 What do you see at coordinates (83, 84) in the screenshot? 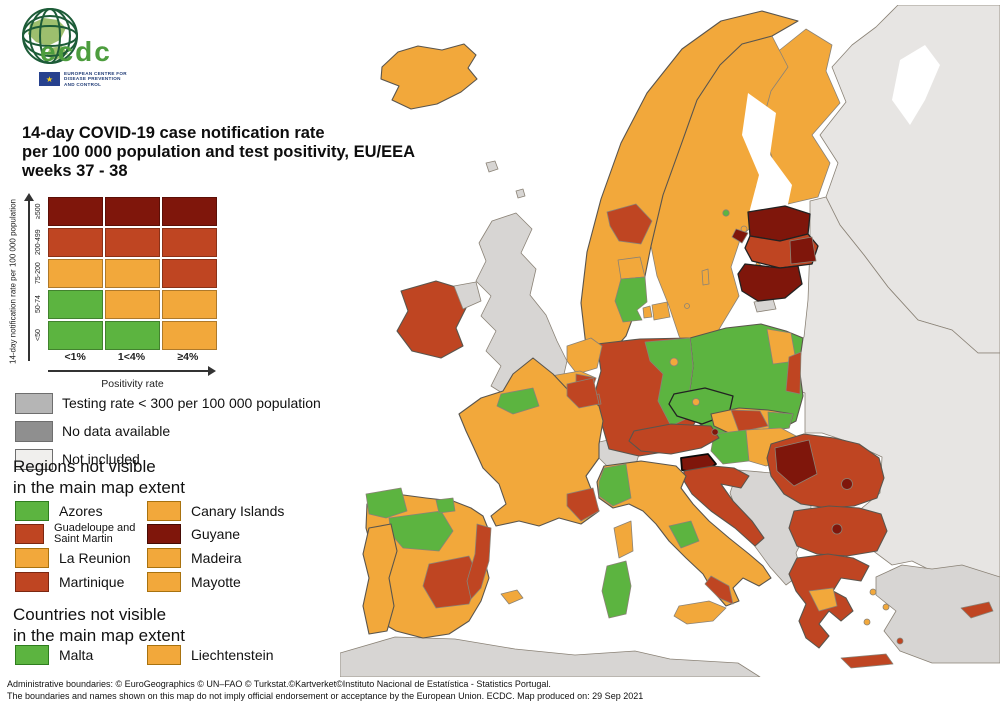
I see `org-line: AND CONTROL` at bounding box center [83, 84].